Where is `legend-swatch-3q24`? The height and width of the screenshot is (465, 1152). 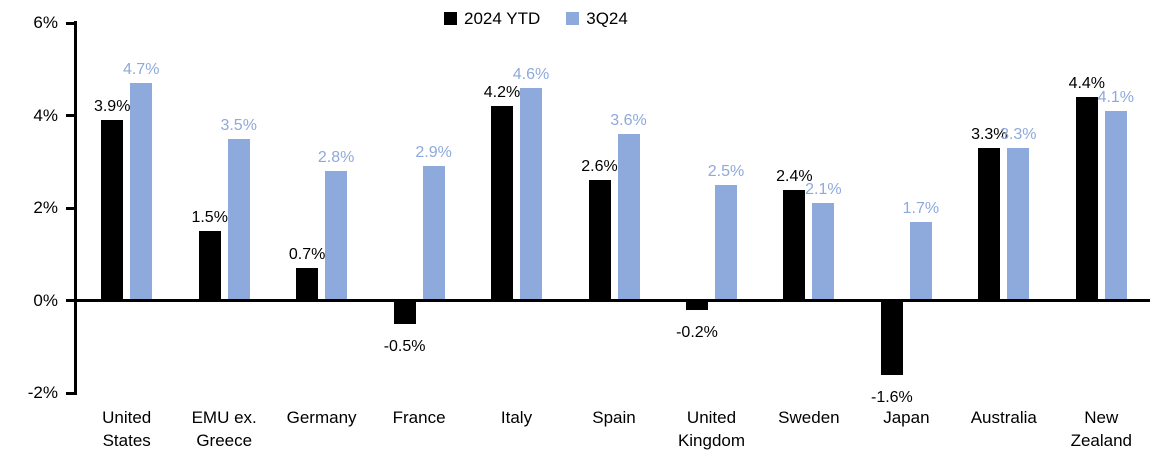
legend-swatch-3q24 is located at coordinates (573, 18).